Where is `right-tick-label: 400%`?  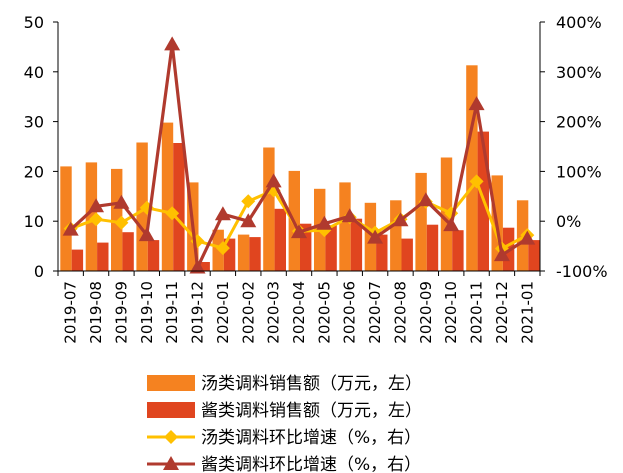 right-tick-label: 400% is located at coordinates (579, 22).